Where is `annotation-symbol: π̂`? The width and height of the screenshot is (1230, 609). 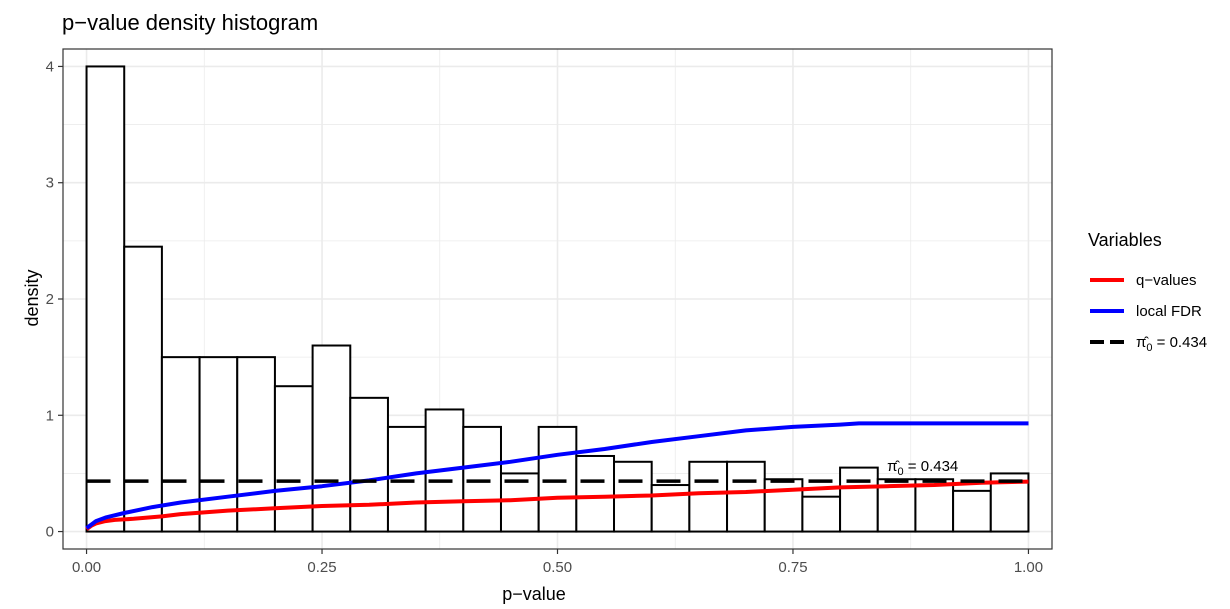
annotation-symbol: π̂ is located at coordinates (893, 466).